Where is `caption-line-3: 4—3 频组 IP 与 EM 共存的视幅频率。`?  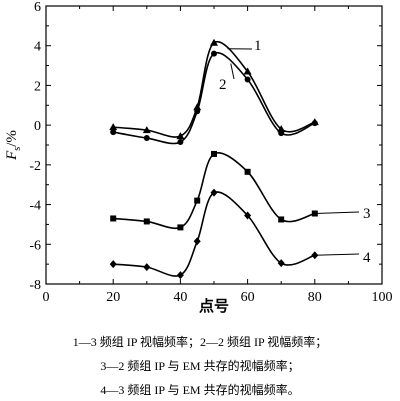
caption-line-3: 4—3 频组 IP 与 EM 共存的视幅频率。 is located at coordinates (200, 390).